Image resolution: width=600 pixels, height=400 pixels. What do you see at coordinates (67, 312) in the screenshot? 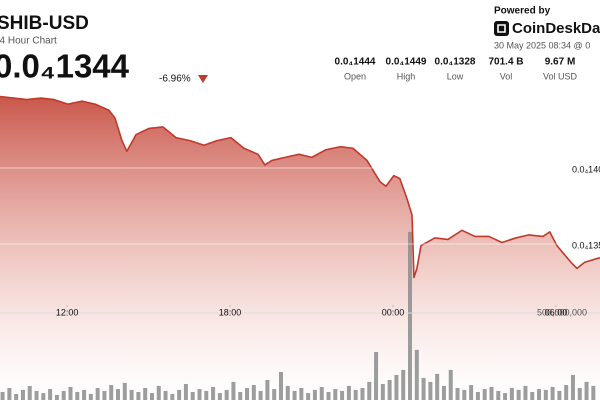
I see `x-tick-label: 12:00` at bounding box center [67, 312].